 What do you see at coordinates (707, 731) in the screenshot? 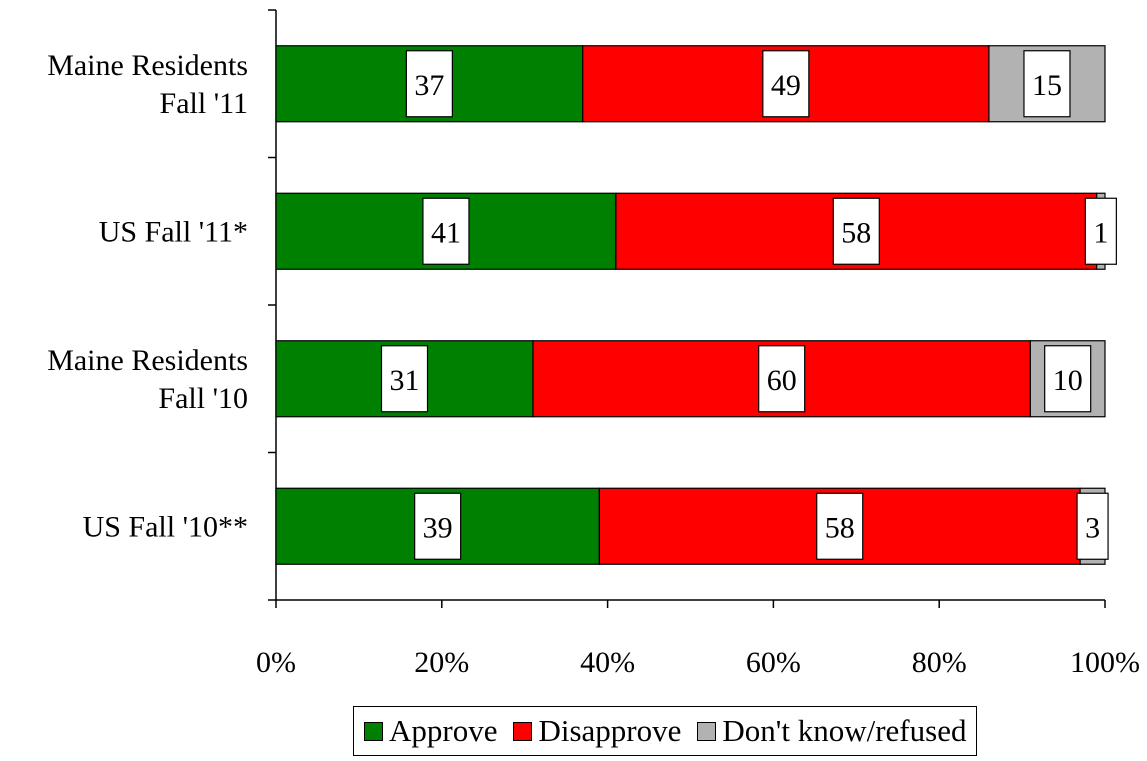
I see `legend-swatch-dont-know` at bounding box center [707, 731].